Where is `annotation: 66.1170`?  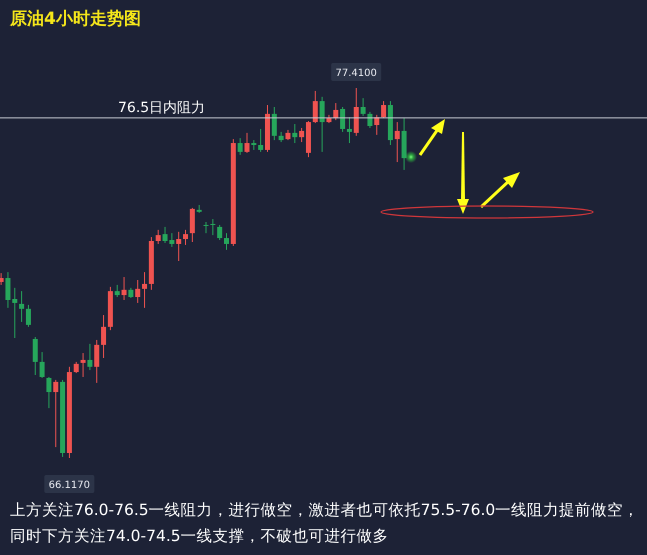 annotation: 66.1170 is located at coordinates (69, 485).